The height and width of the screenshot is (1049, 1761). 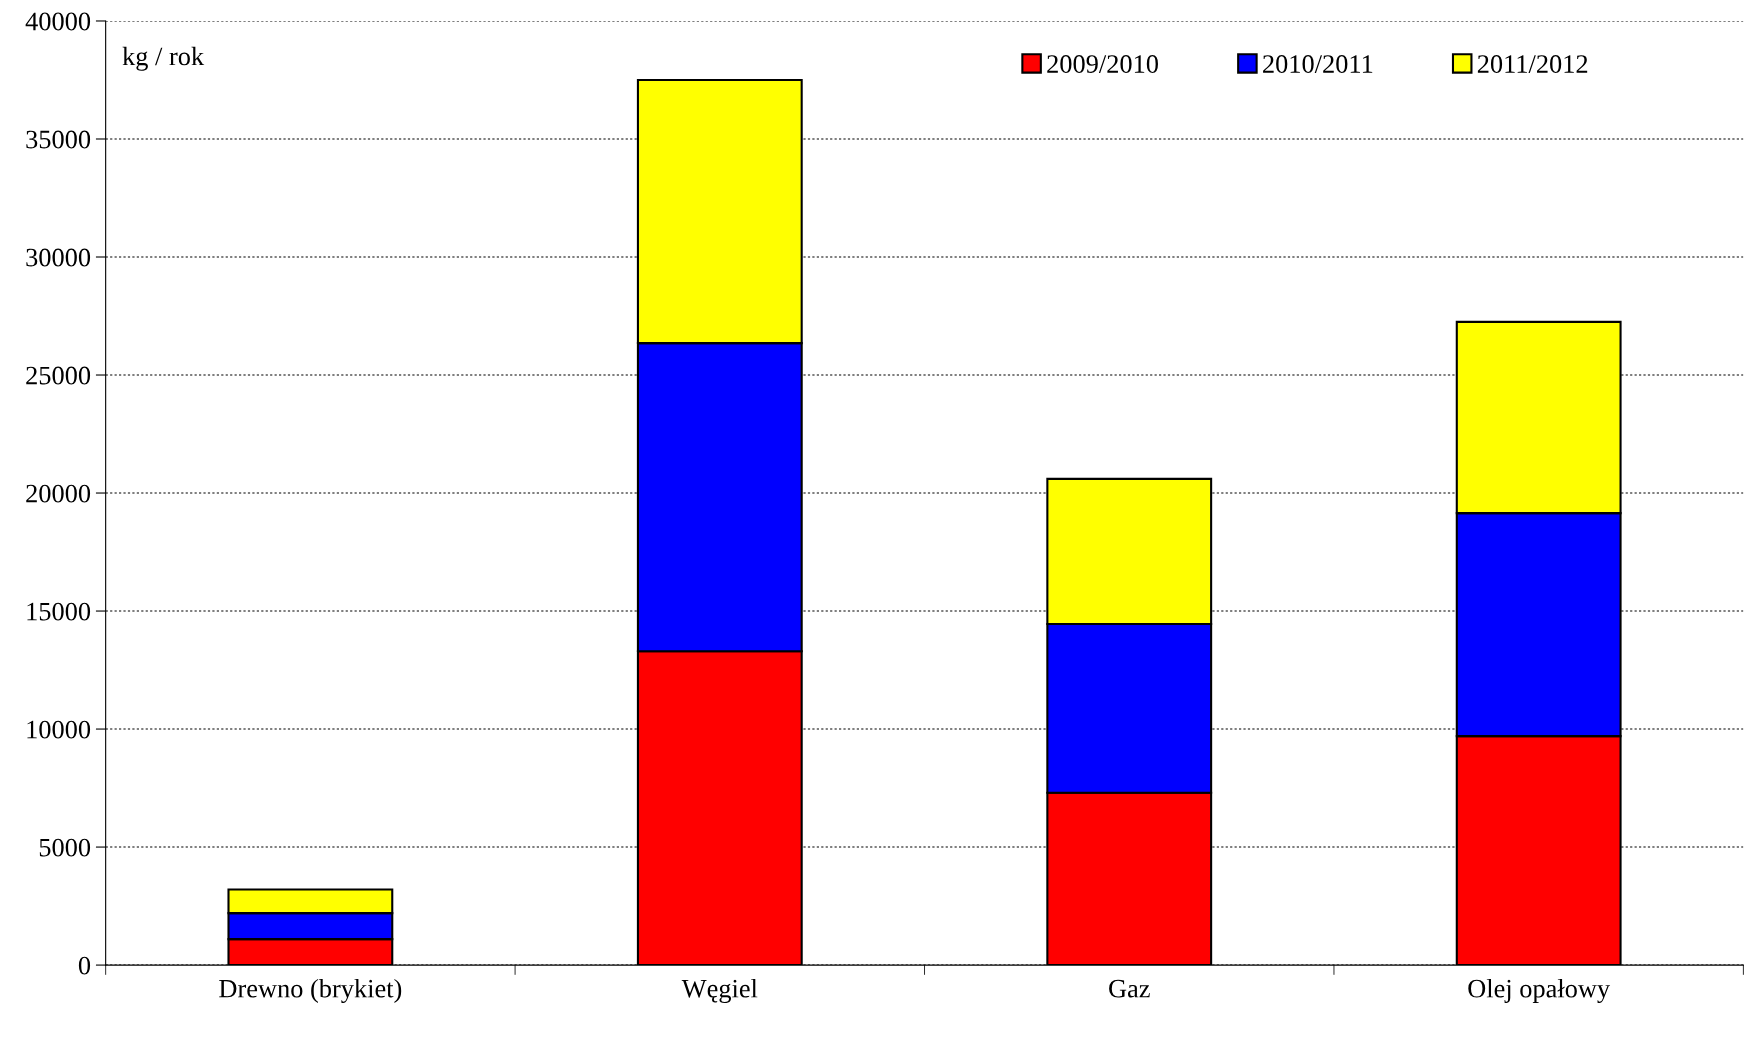 I want to click on x-tick-label: Olej opałowy, so click(x=1539, y=990).